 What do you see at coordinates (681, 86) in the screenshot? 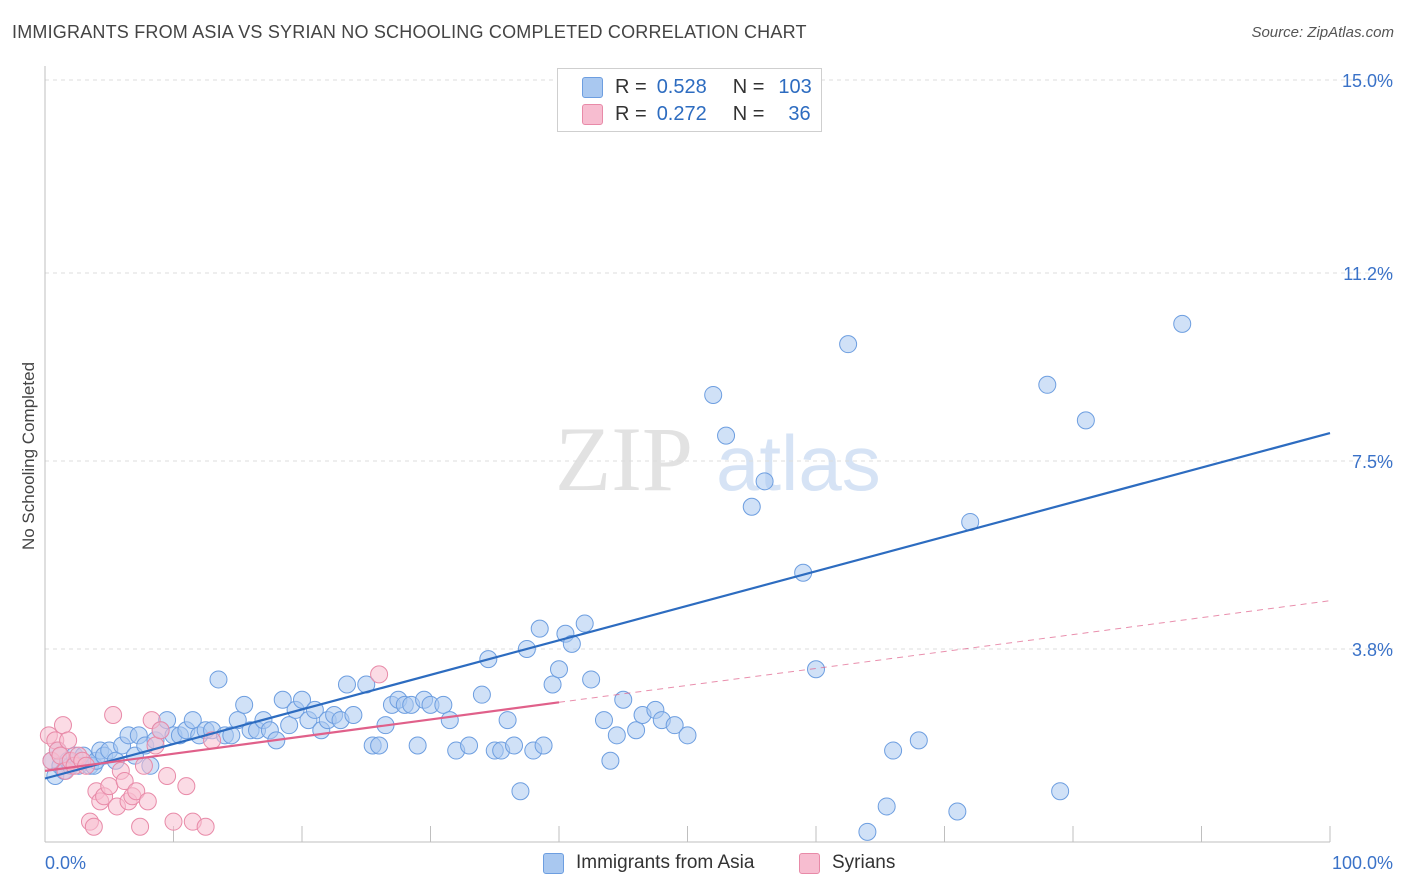
I see `legend-r-value: 0.528` at bounding box center [681, 86].